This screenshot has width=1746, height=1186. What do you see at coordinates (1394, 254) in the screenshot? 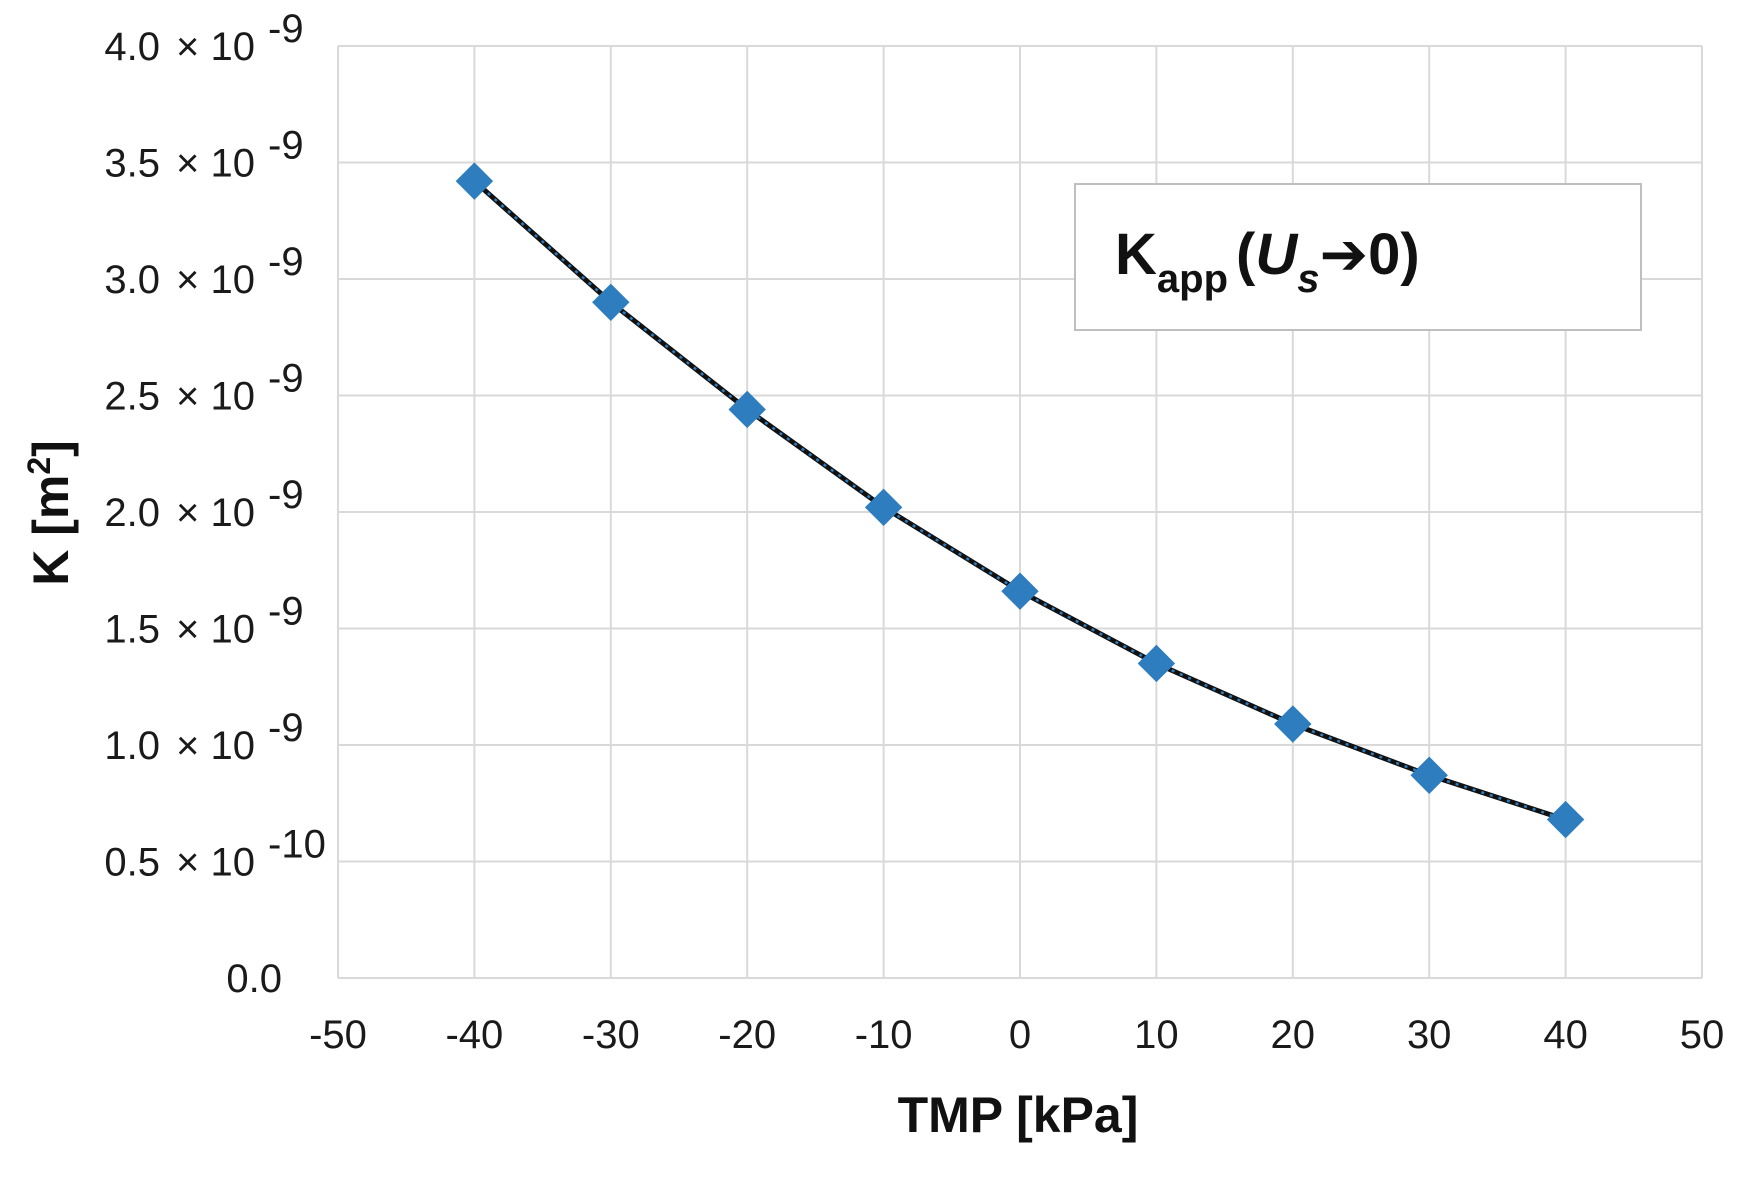
I see `legend-target: 0)` at bounding box center [1394, 254].